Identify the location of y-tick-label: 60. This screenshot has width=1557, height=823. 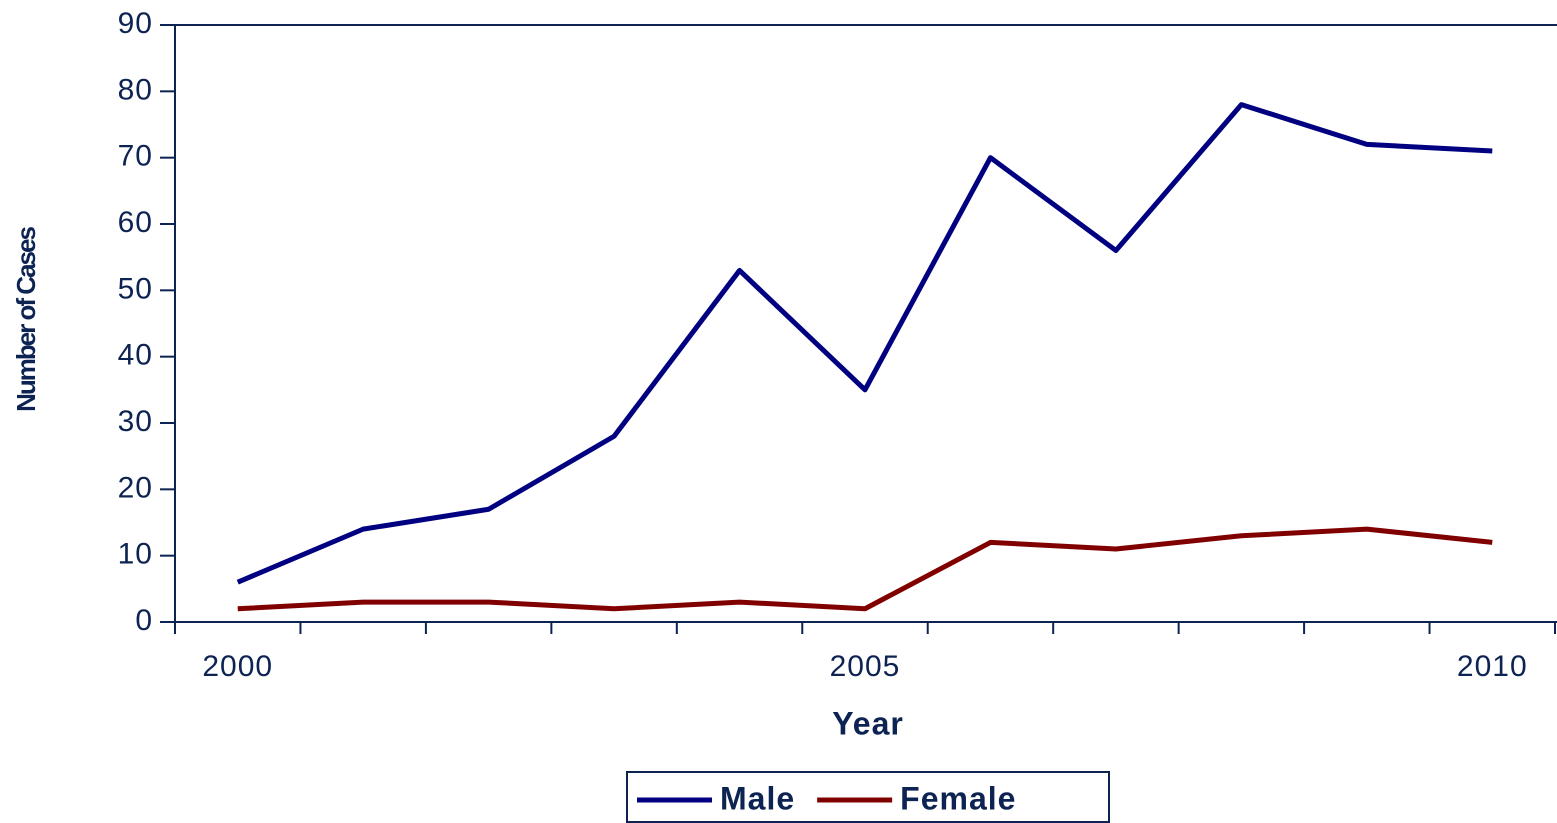
(135, 222).